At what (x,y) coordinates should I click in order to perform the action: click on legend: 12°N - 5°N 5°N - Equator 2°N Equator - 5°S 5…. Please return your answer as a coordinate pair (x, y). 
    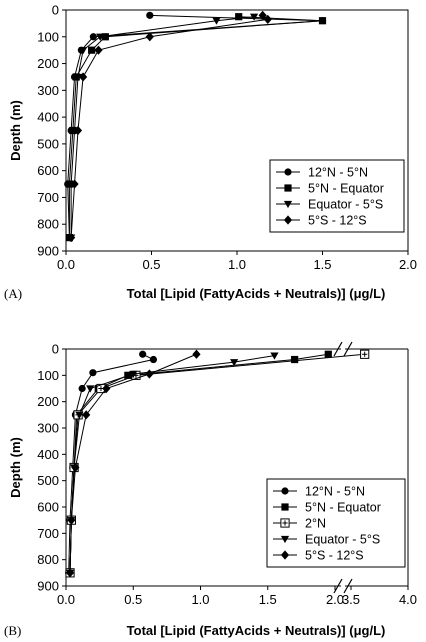
    Looking at the image, I should click on (336, 523).